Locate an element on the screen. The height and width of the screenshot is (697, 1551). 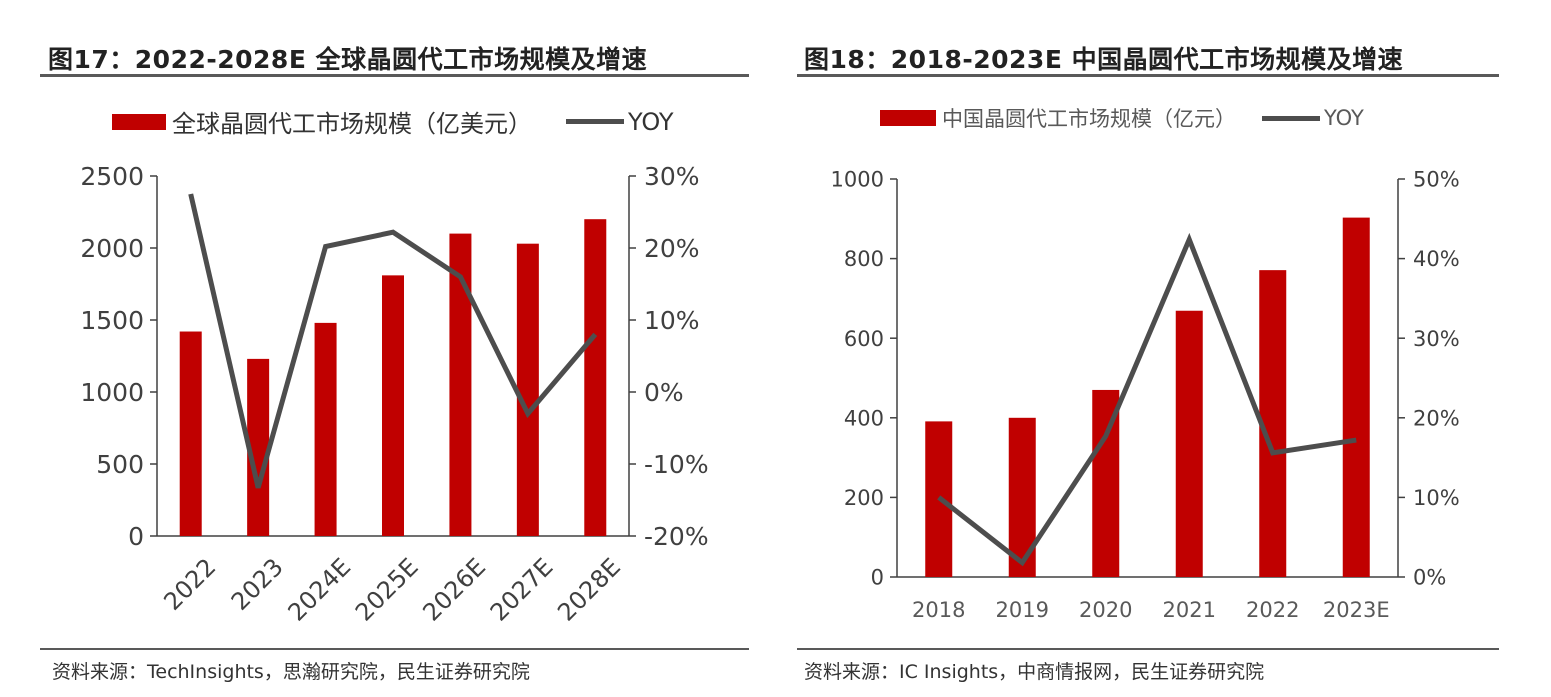
x-tick-label: 2028E is located at coordinates (589, 590).